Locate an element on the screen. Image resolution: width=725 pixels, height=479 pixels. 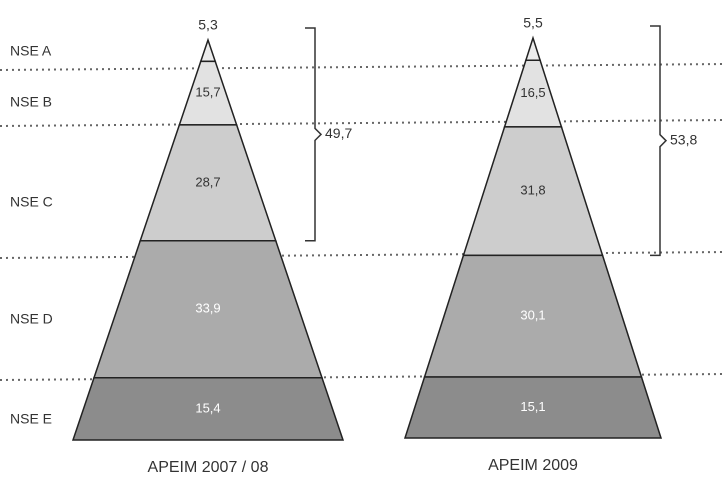
series-name: APEIM 2009 is located at coordinates (533, 465).